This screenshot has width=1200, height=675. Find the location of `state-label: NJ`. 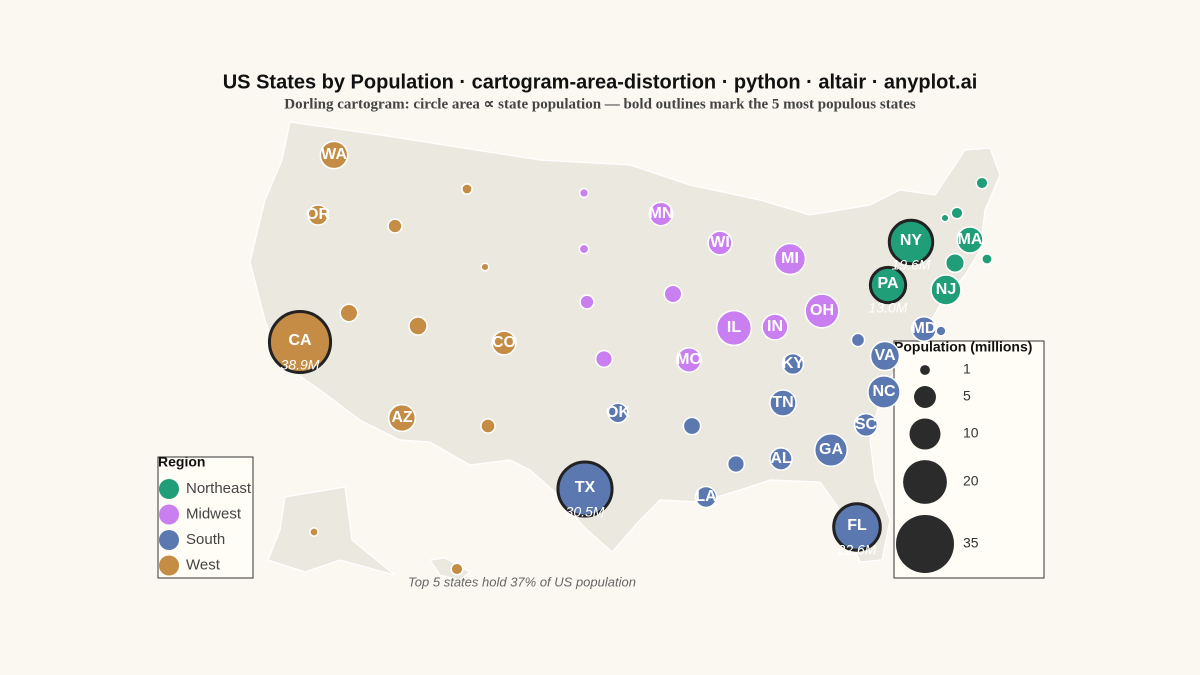

state-label: NJ is located at coordinates (946, 289).